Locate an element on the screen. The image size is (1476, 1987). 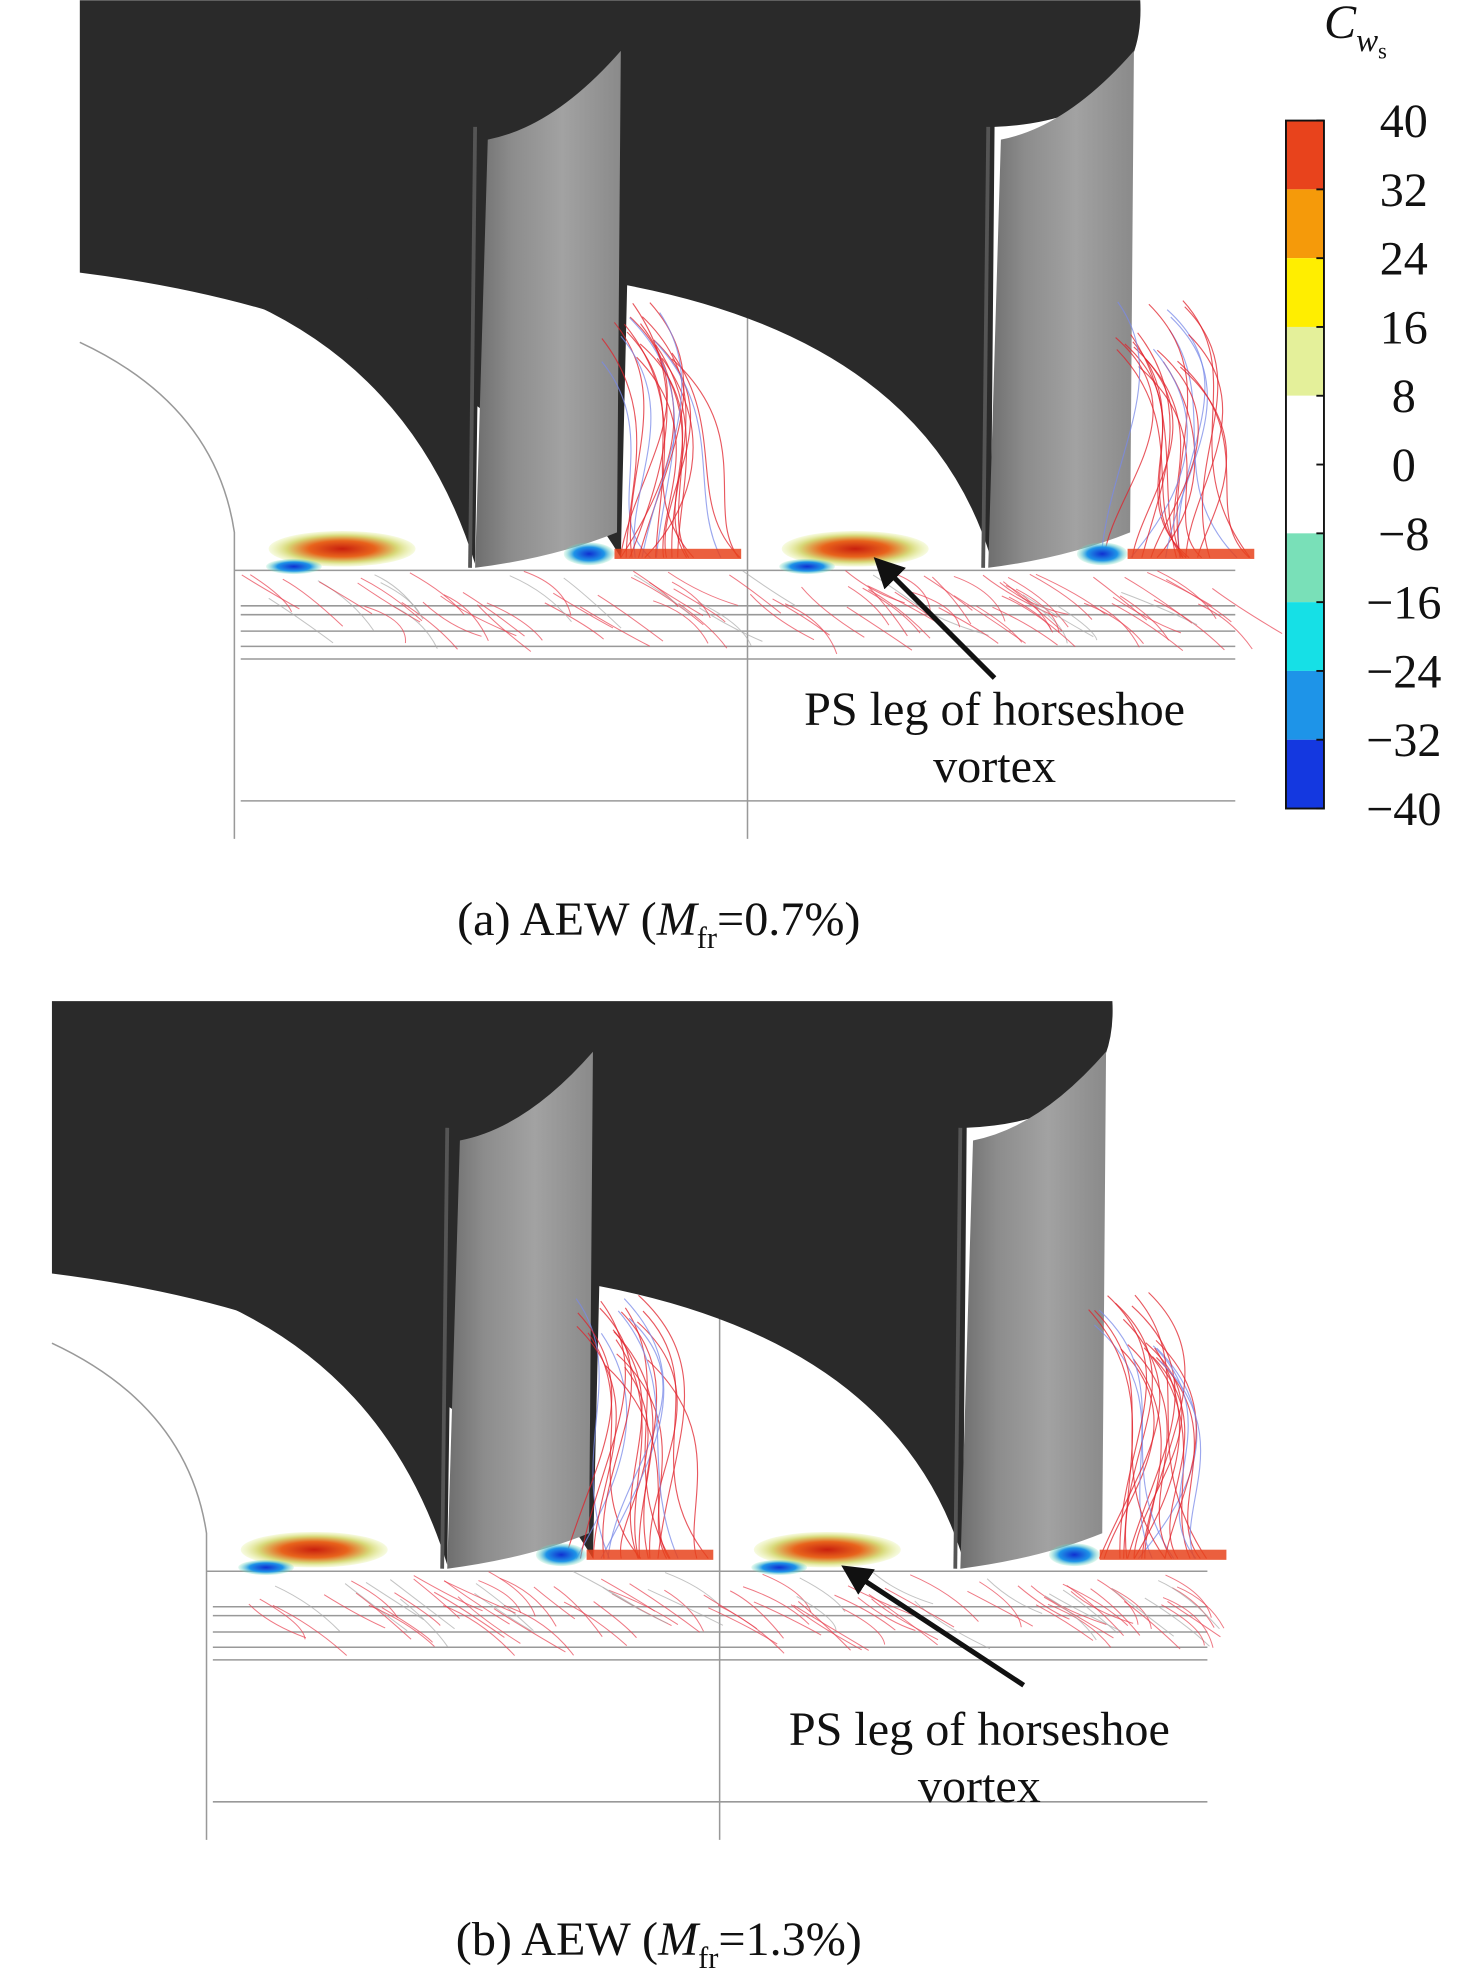
annotation: vortex is located at coordinates (994, 766).